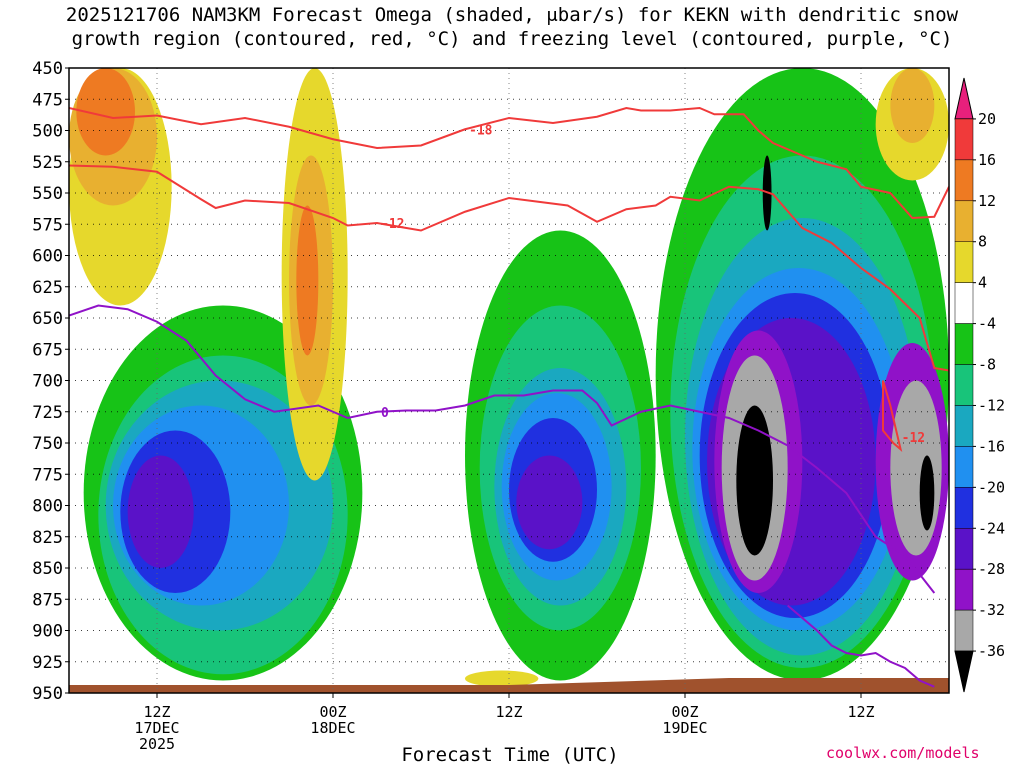  I want to click on x-tick-label-2-0: 12Z, so click(508, 712).